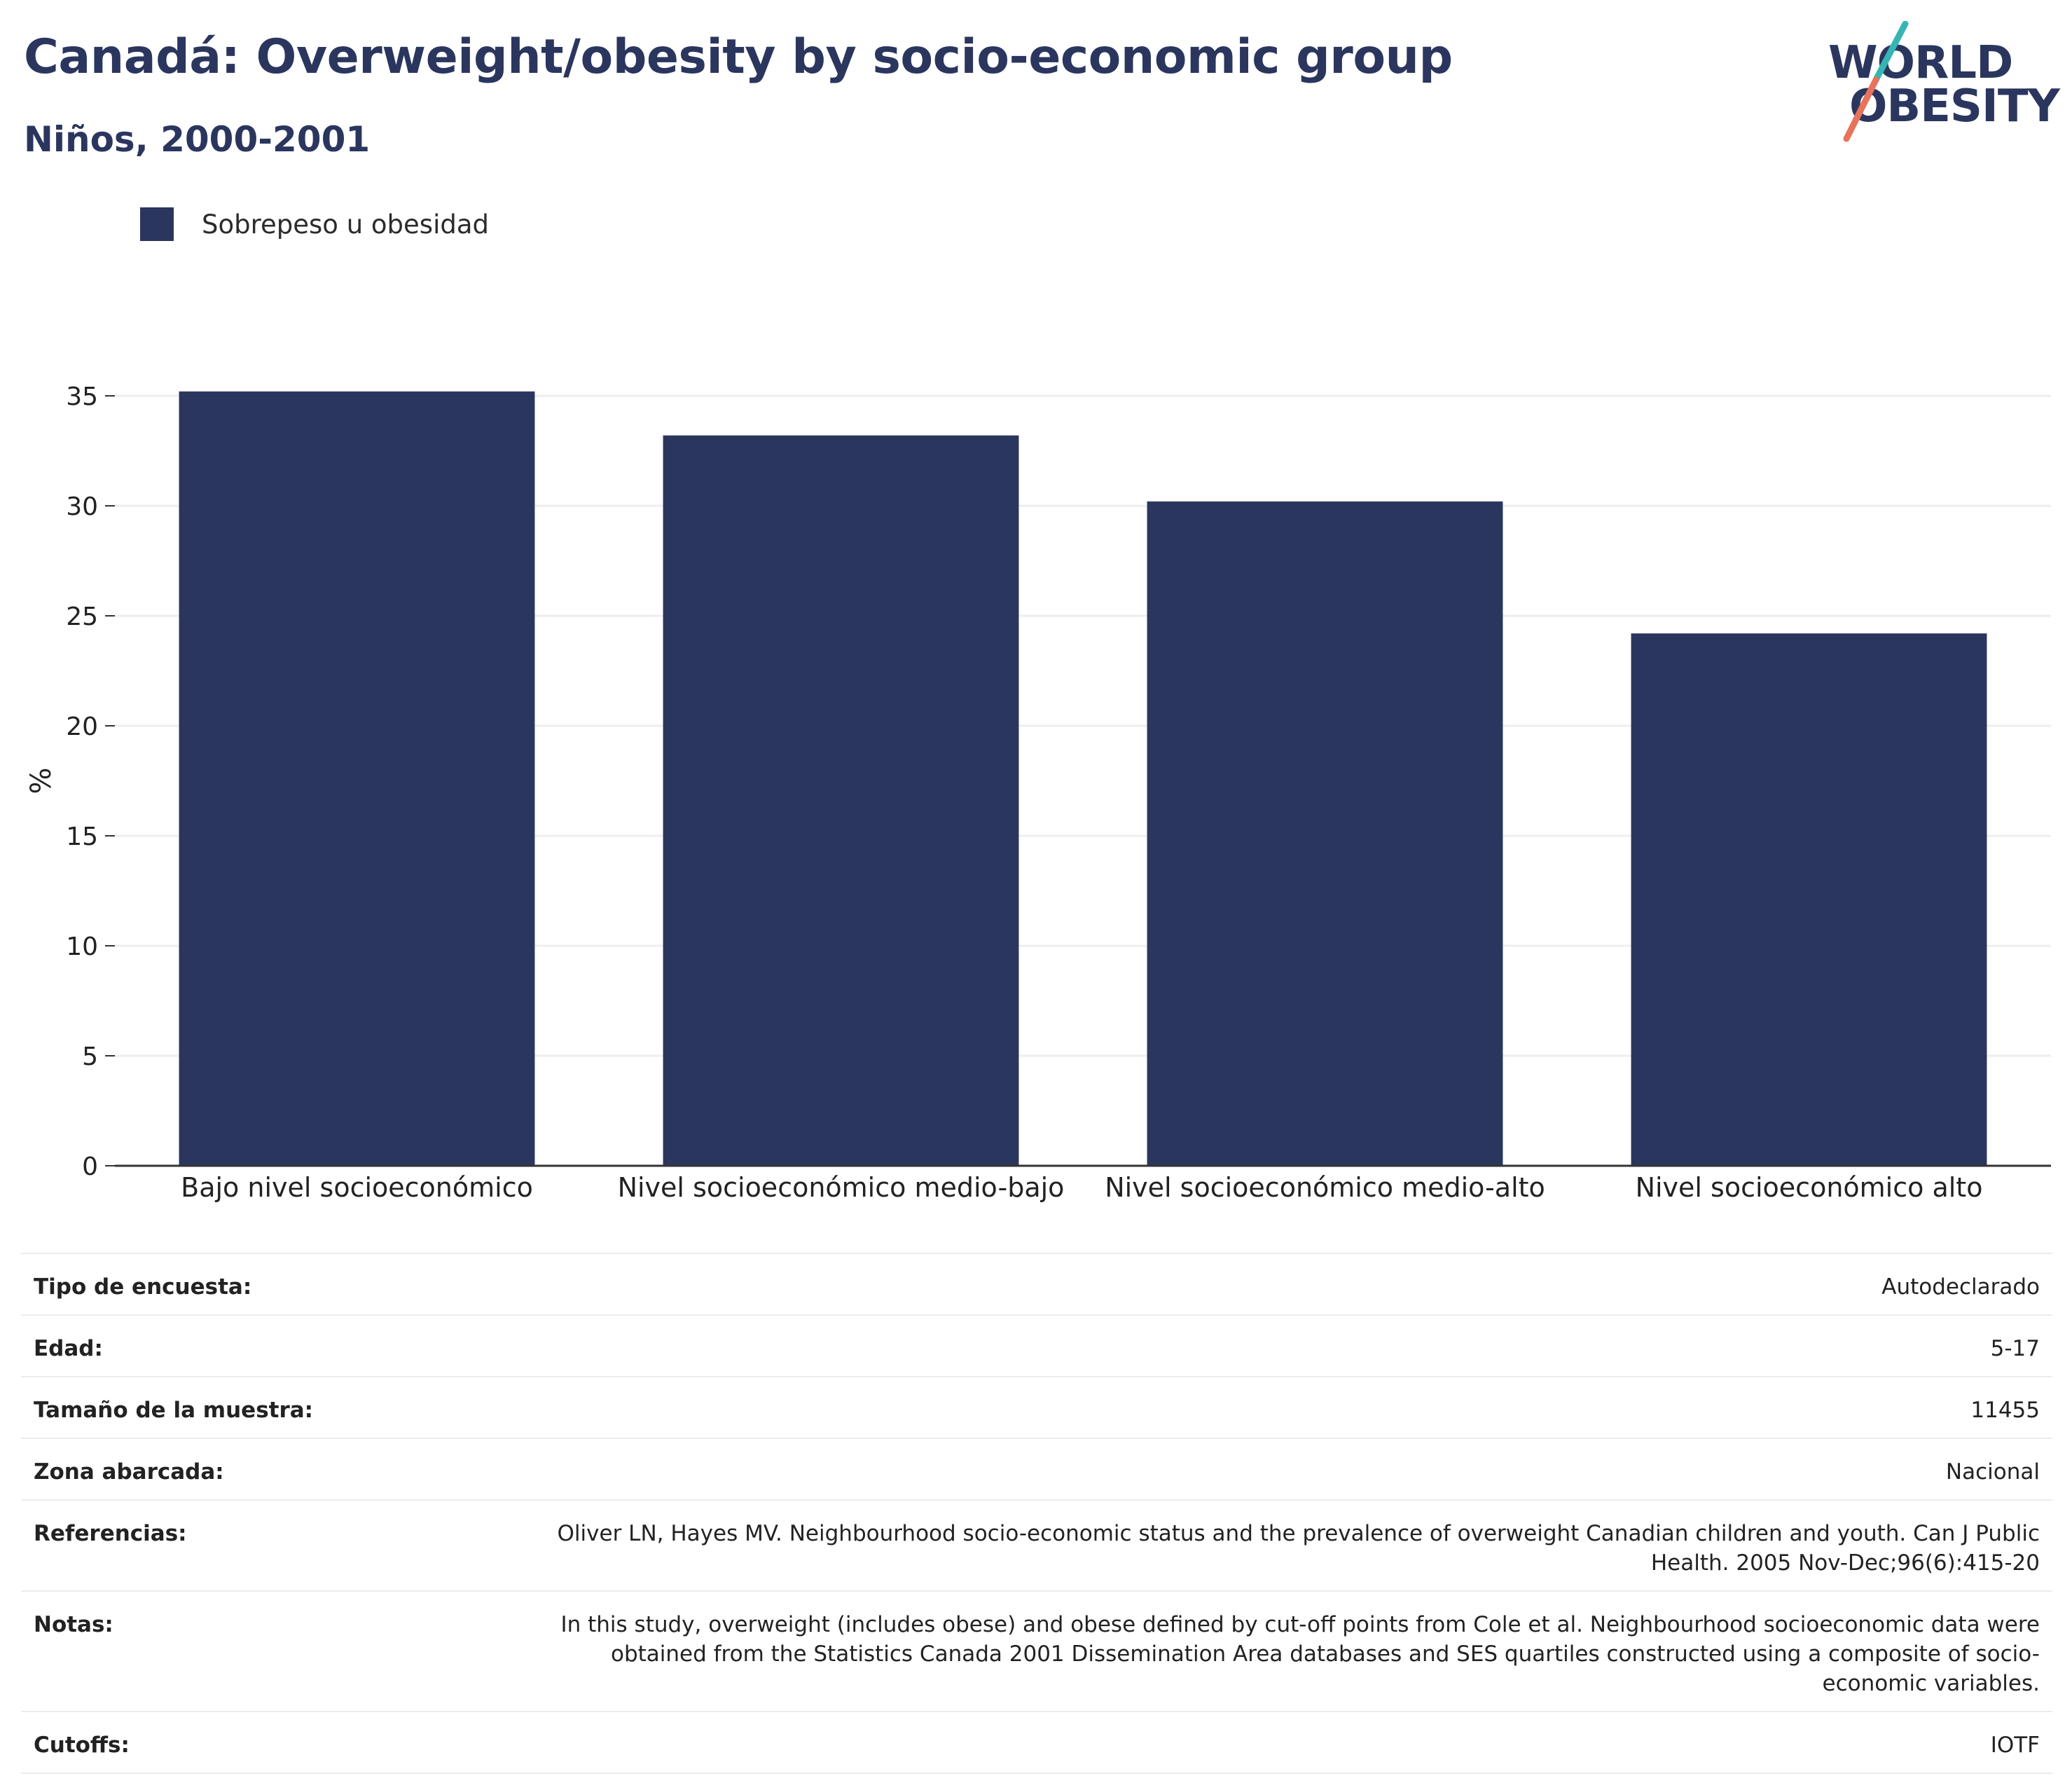 Image resolution: width=2072 pixels, height=1783 pixels. What do you see at coordinates (157, 224) in the screenshot?
I see `legend-swatch` at bounding box center [157, 224].